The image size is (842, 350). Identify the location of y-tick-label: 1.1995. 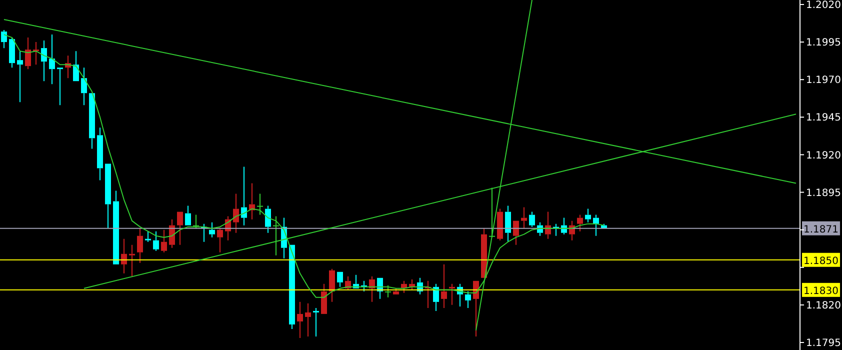
(823, 43).